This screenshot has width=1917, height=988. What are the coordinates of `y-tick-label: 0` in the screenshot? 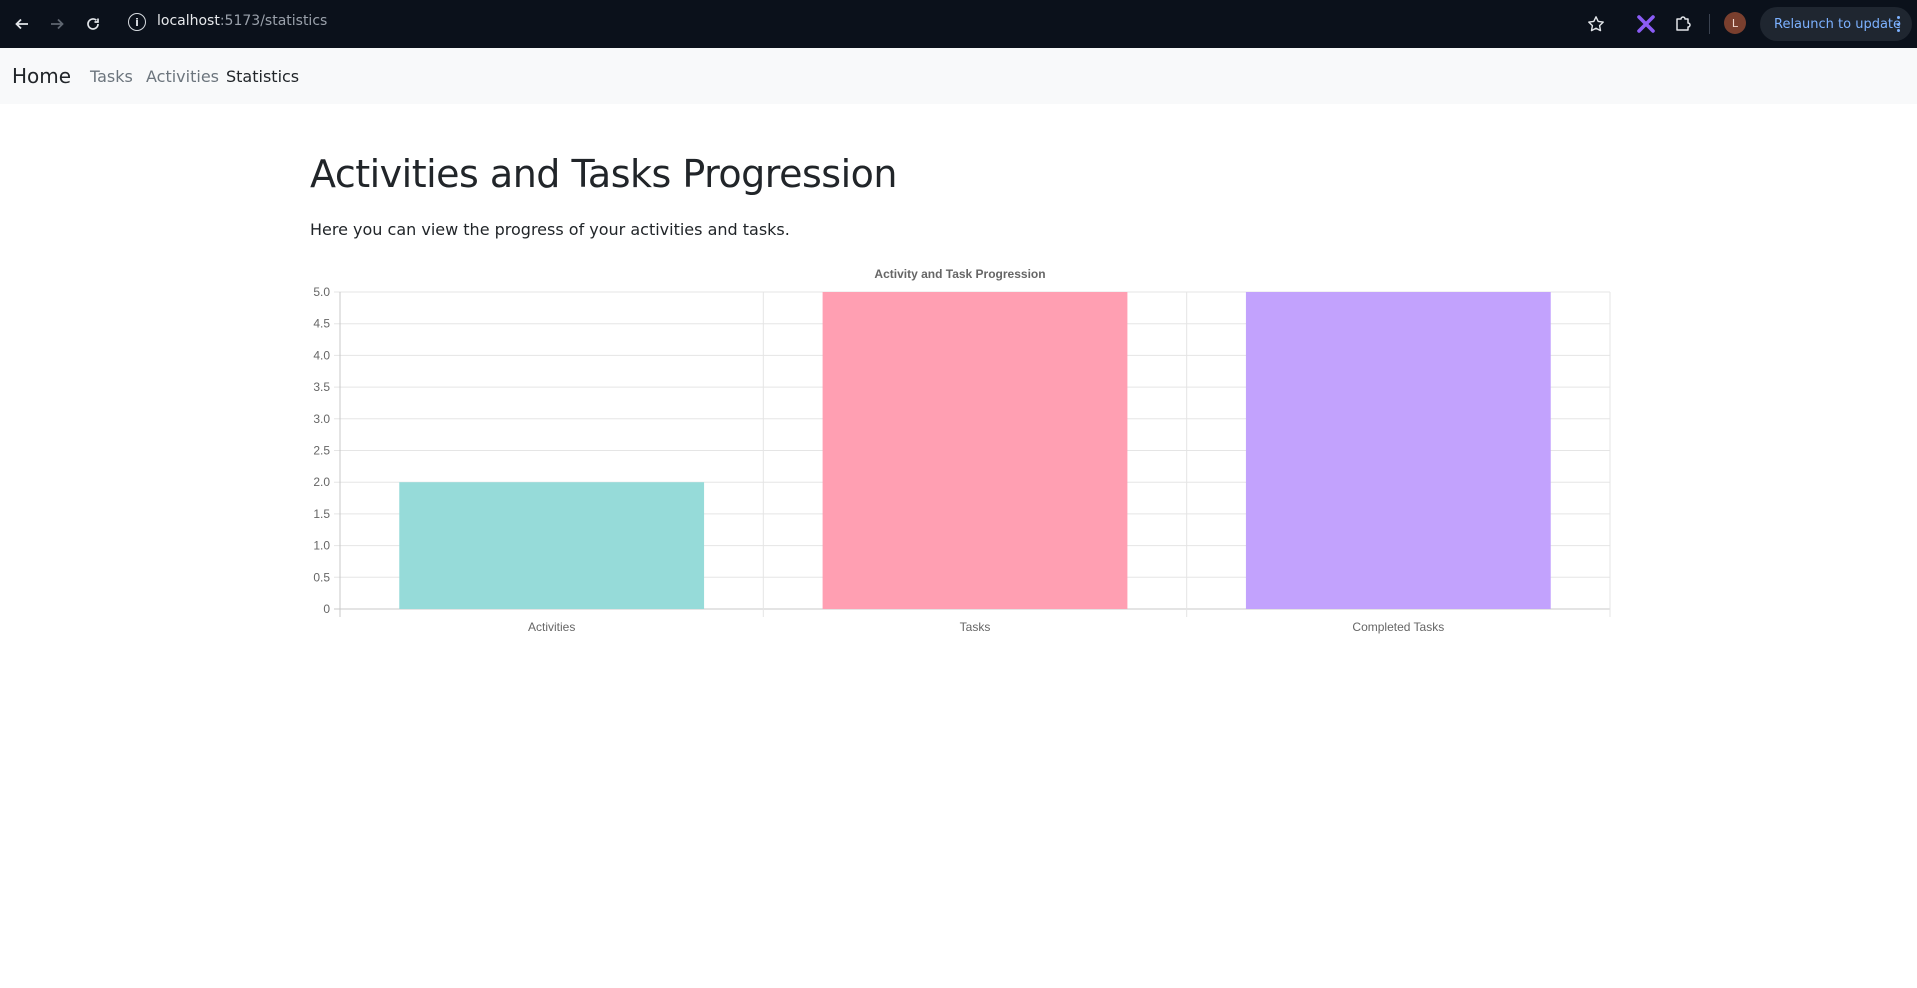 It's located at (326, 609).